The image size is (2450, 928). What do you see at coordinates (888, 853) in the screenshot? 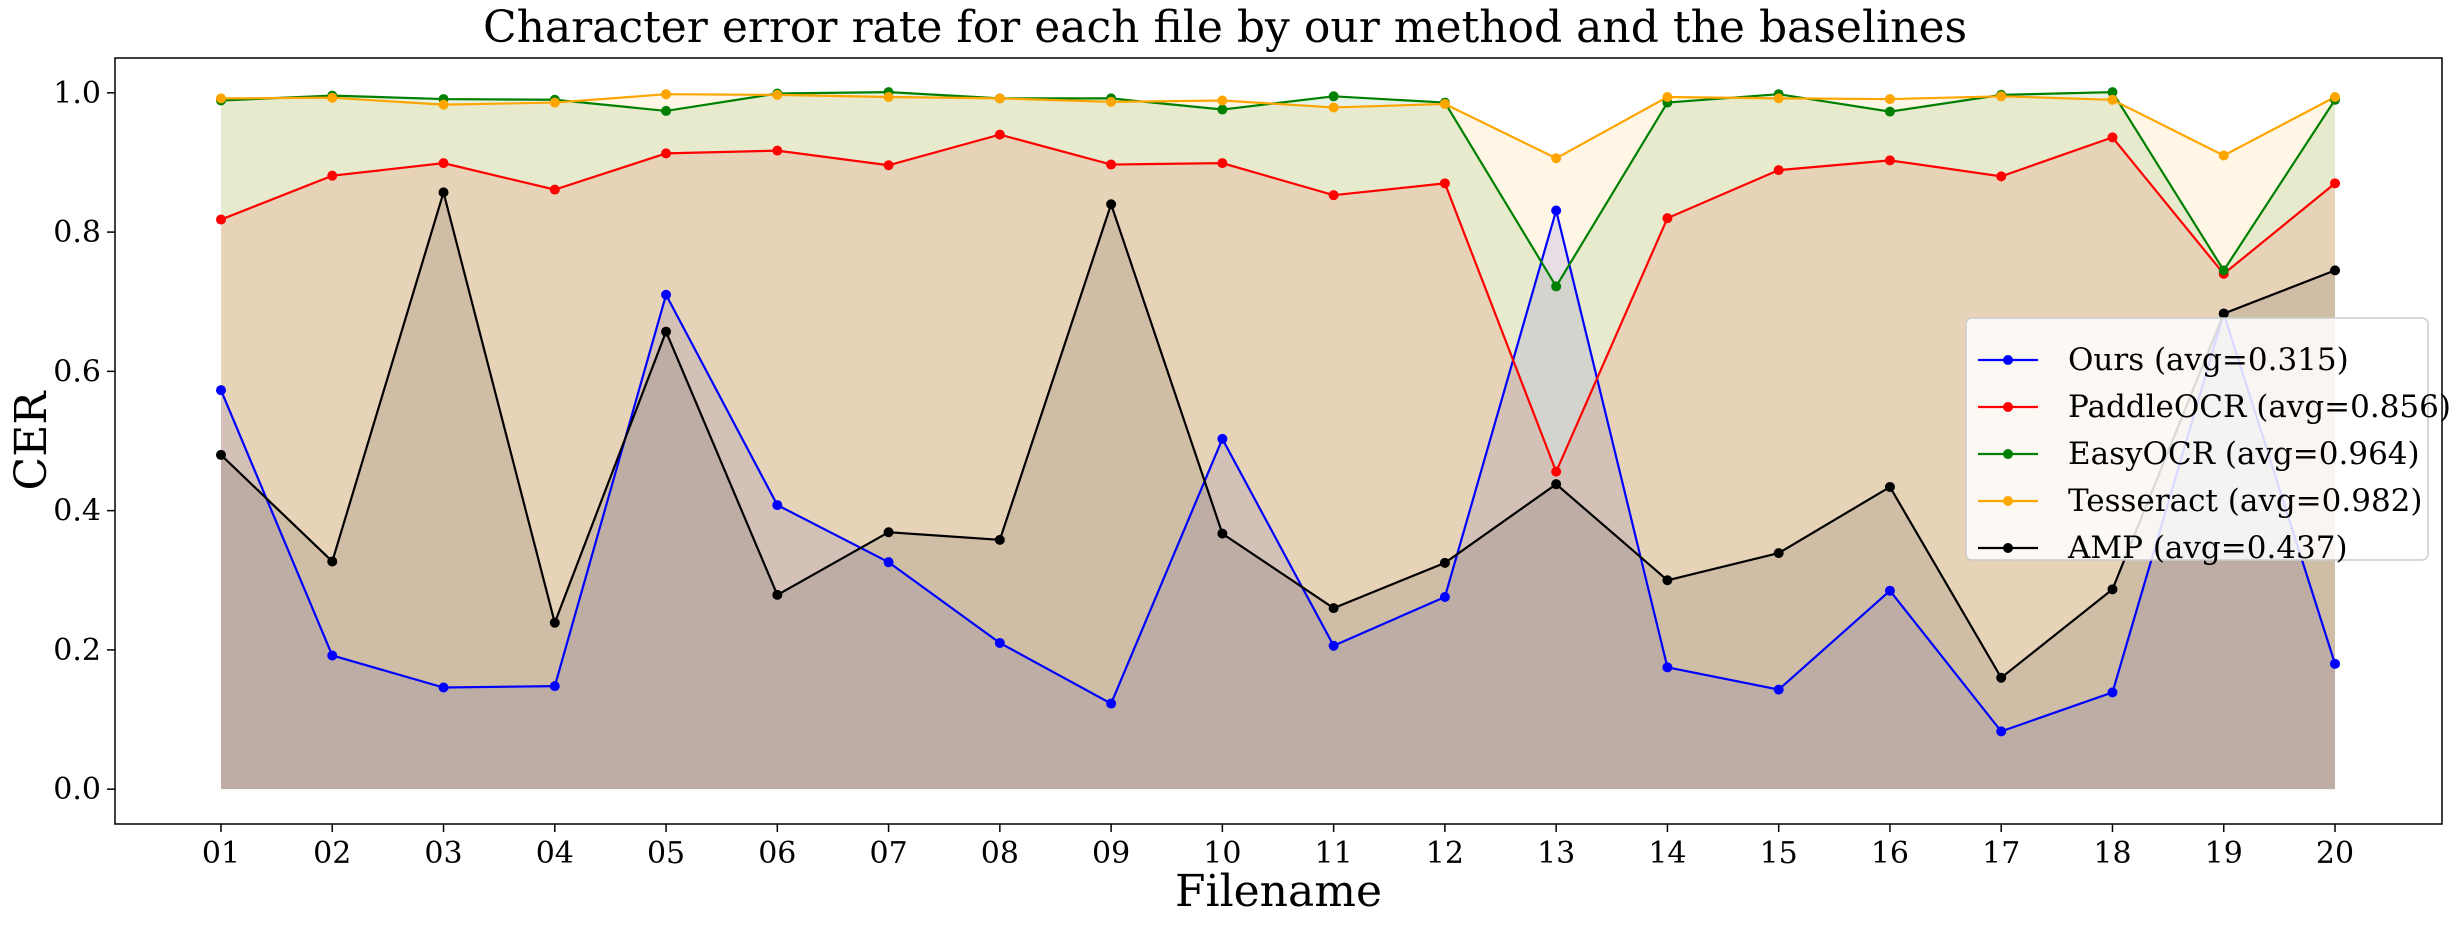
I see `x-tick-label: 07` at bounding box center [888, 853].